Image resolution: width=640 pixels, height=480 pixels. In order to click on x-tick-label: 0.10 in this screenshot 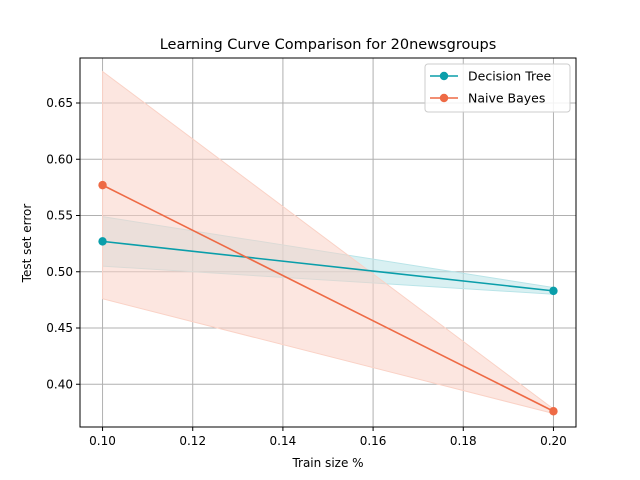, I will do `click(102, 441)`.